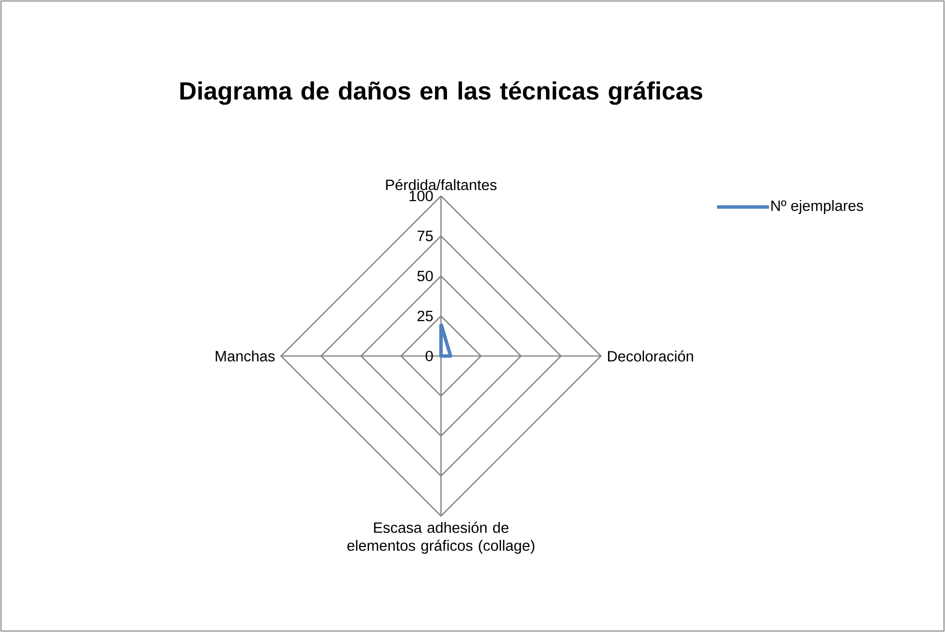 The width and height of the screenshot is (945, 632). What do you see at coordinates (425, 276) in the screenshot?
I see `y-tick-label: 50` at bounding box center [425, 276].